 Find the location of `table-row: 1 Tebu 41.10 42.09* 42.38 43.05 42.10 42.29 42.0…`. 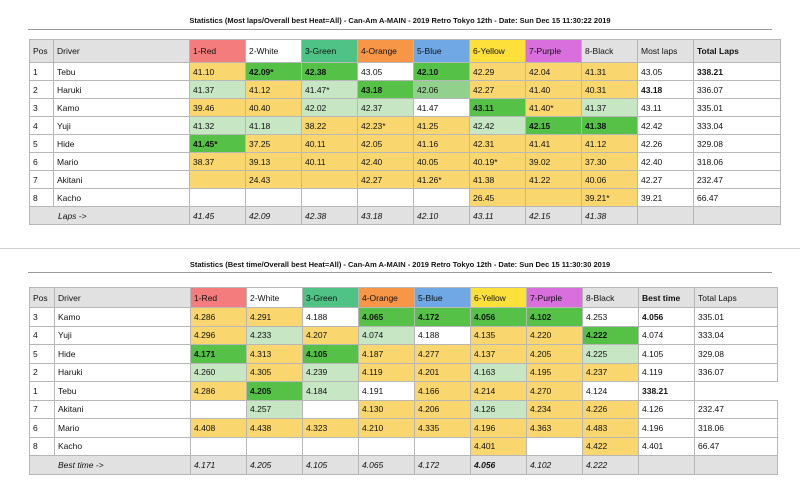

table-row: 1 Tebu 41.10 42.09* 42.38 43.05 42.10 42.29 42.0… is located at coordinates (405, 71).